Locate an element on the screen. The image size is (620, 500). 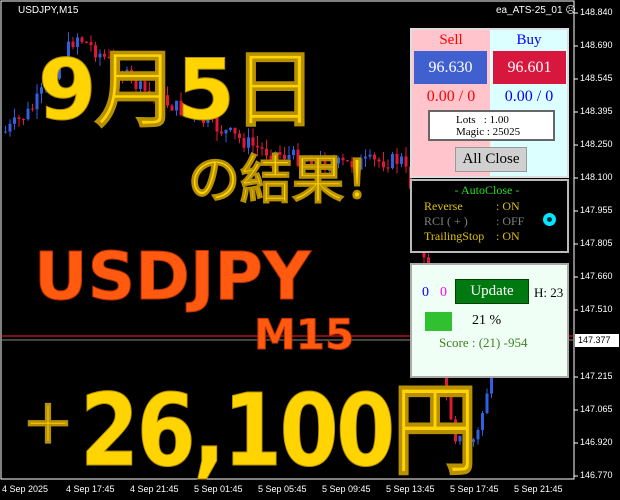
autoclose-row: RCI ( + ) : OFF is located at coordinates (474, 221).